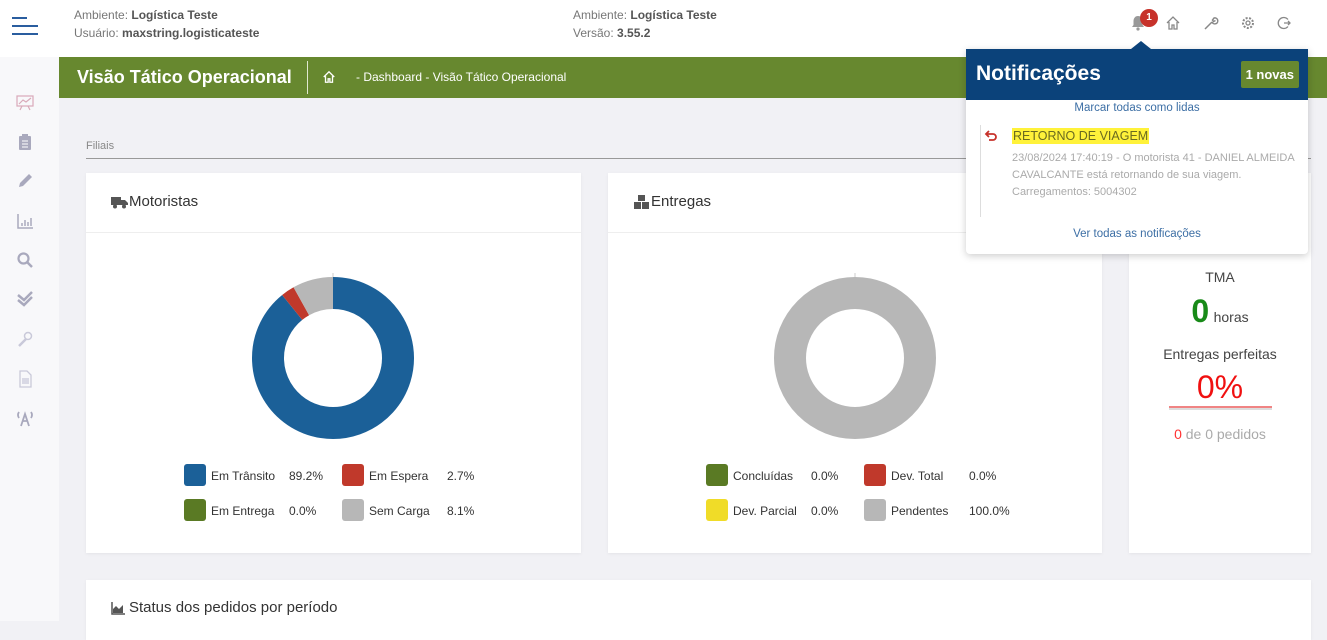  I want to click on user-value: maxstring.logisticateste, so click(191, 33).